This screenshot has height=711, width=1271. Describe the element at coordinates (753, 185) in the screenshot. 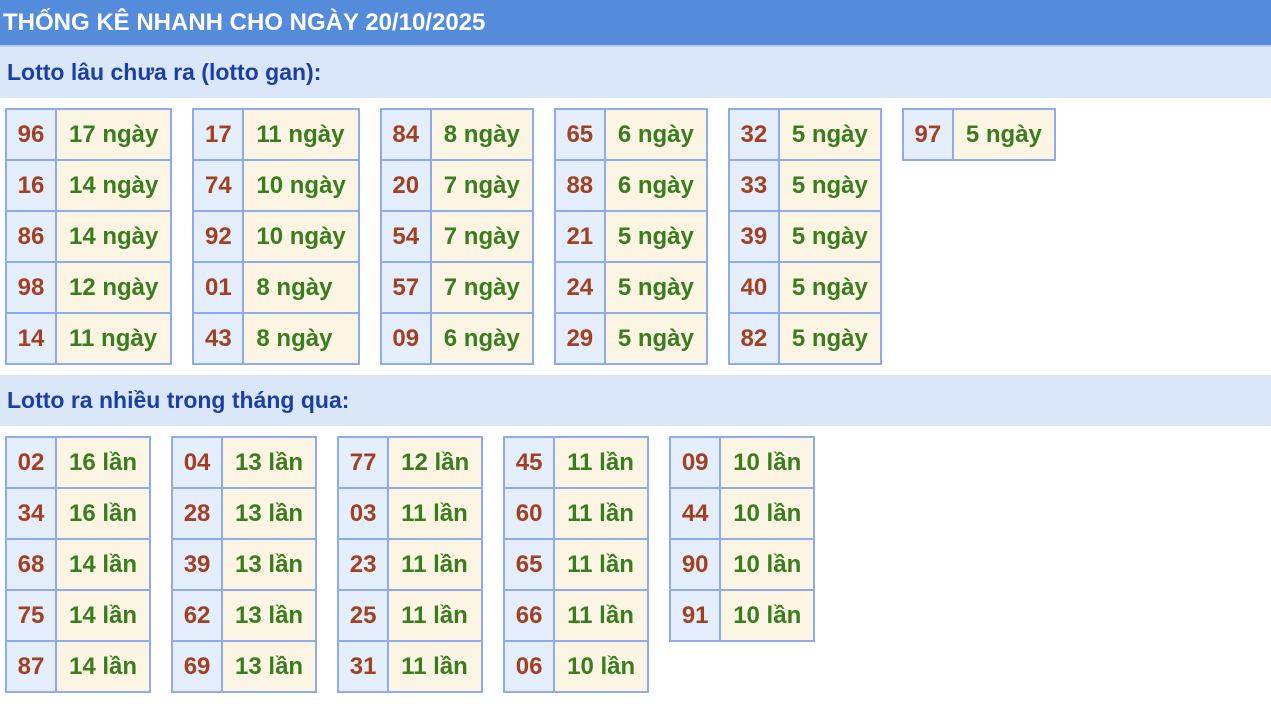

I see `lotto-number: 33` at that location.